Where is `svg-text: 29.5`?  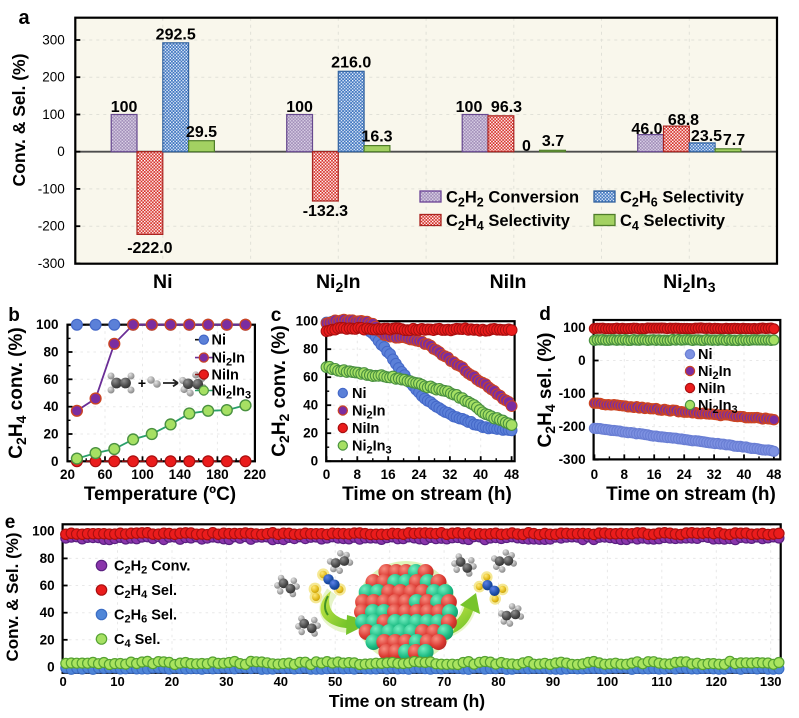
svg-text: 29.5 is located at coordinates (201, 132).